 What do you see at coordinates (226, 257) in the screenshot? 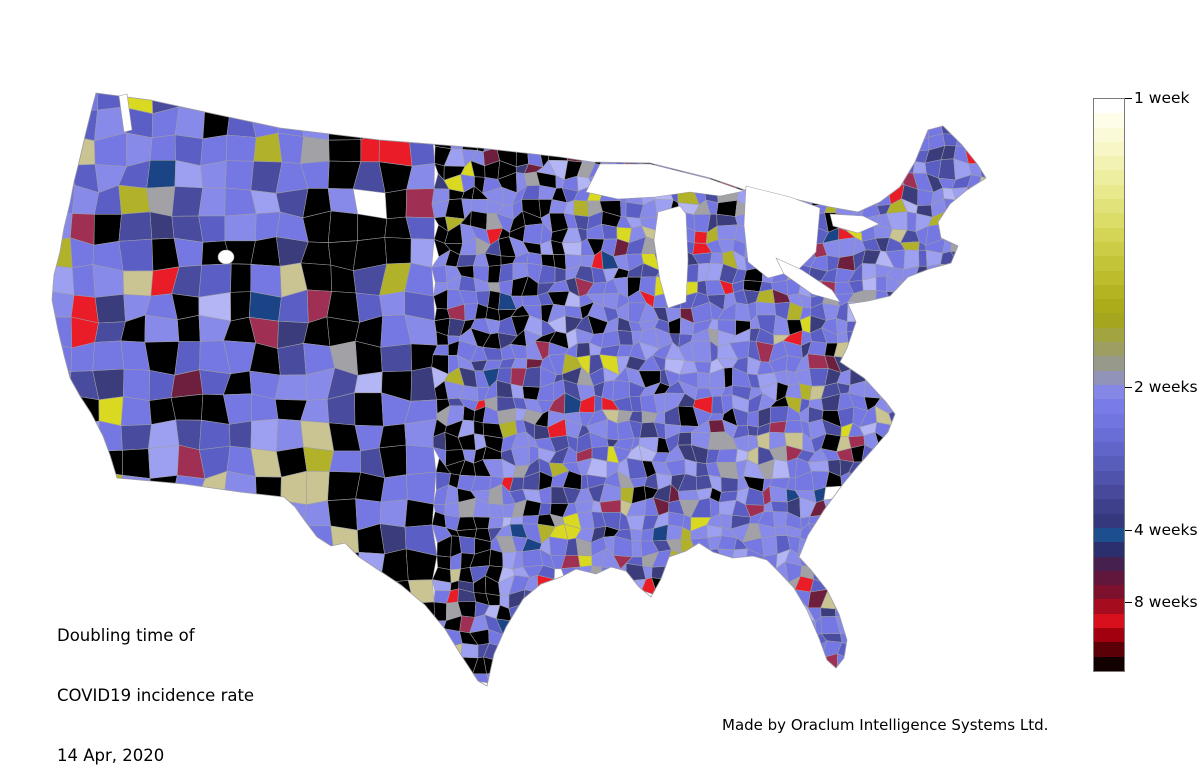
I see `great-salt-lake` at bounding box center [226, 257].